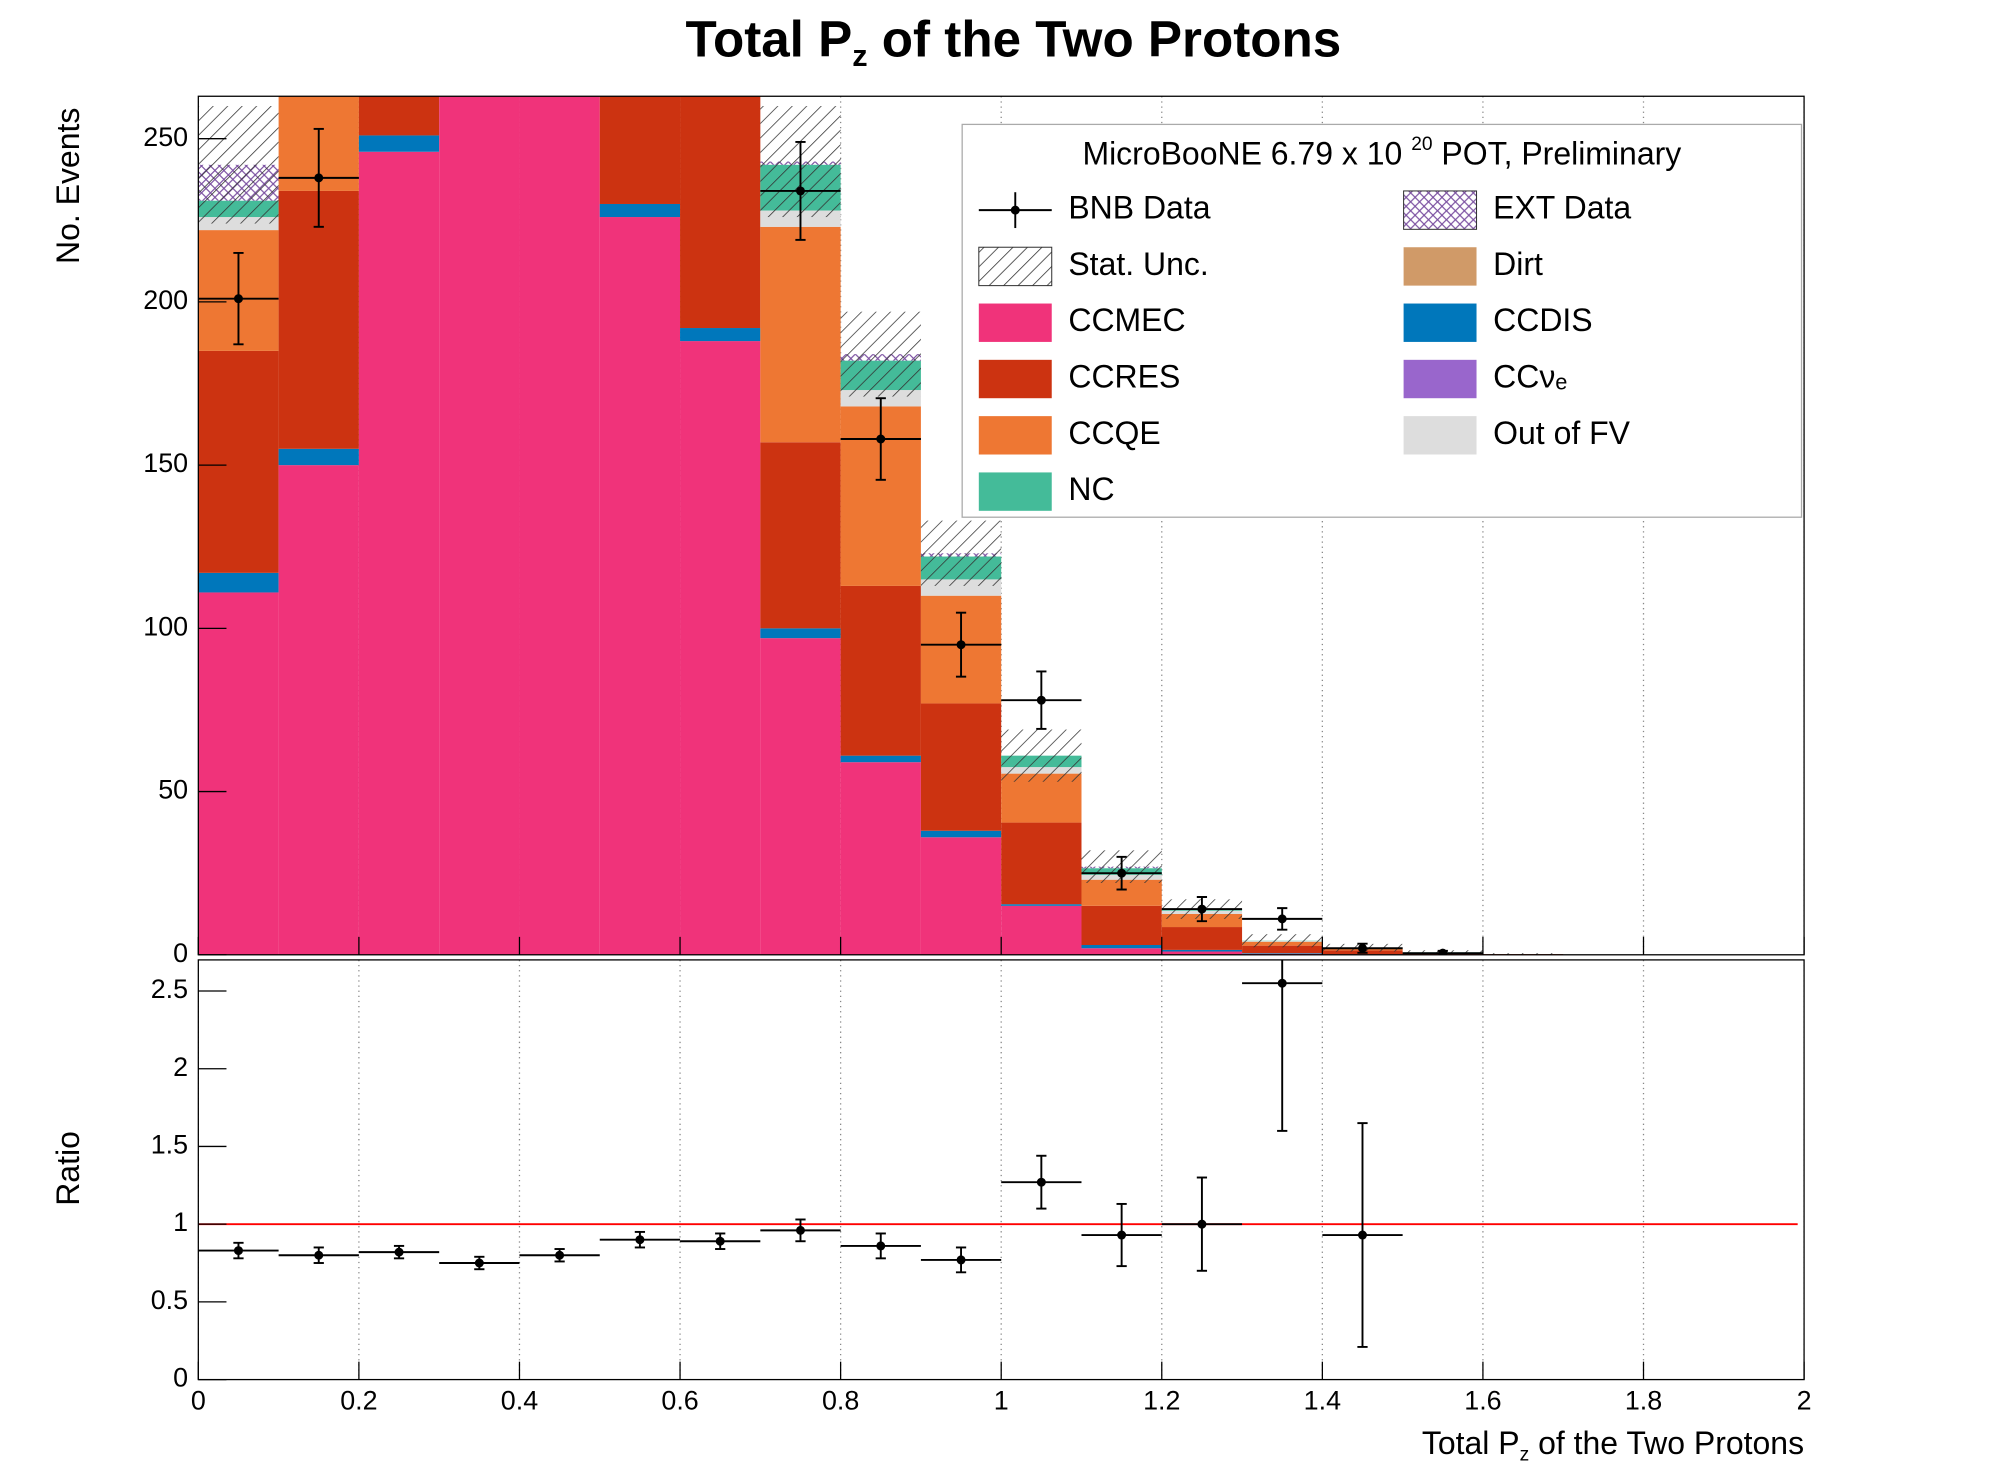  What do you see at coordinates (1525, 1455) in the screenshot?
I see `x-axis-label-part: z` at bounding box center [1525, 1455].